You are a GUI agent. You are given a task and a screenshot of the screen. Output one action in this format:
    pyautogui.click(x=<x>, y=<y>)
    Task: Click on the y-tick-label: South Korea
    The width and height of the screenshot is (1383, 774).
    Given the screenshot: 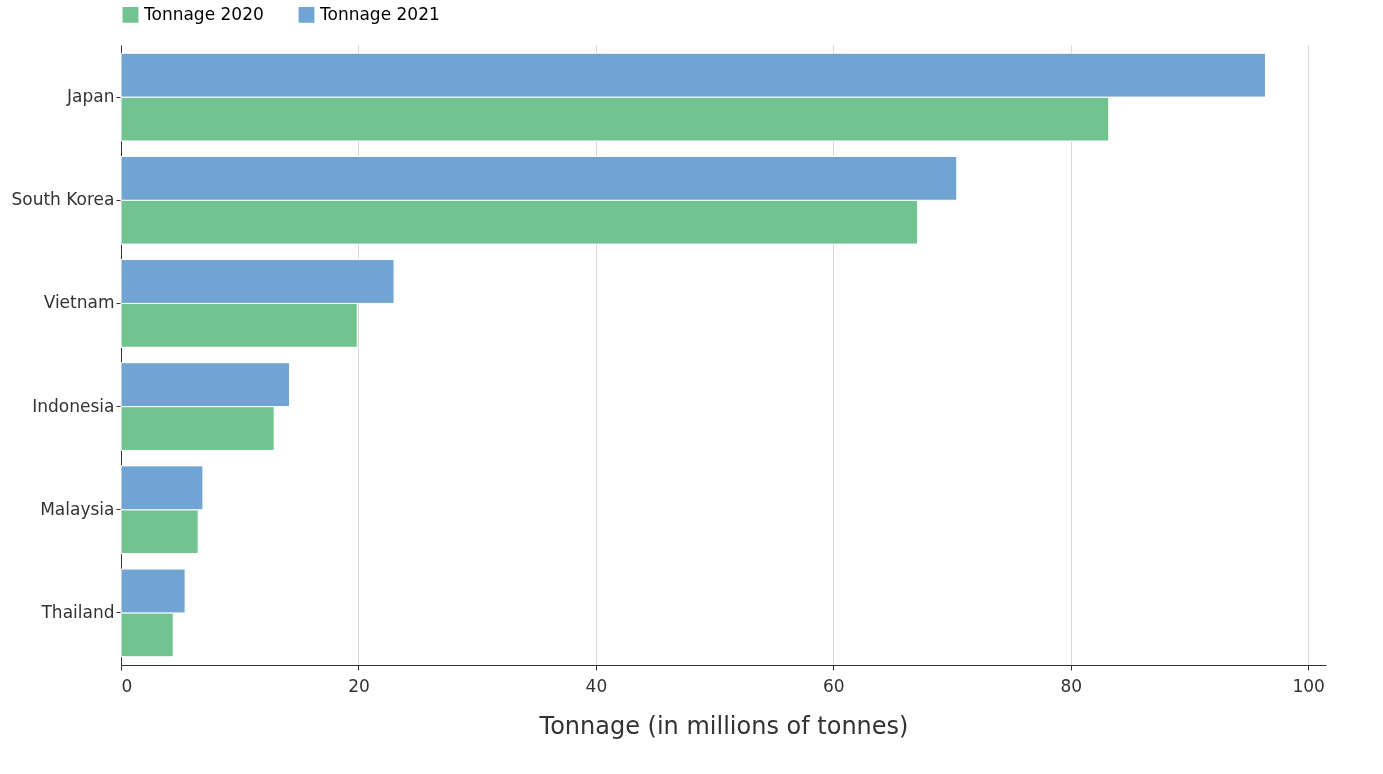 What is the action you would take?
    pyautogui.click(x=63, y=199)
    